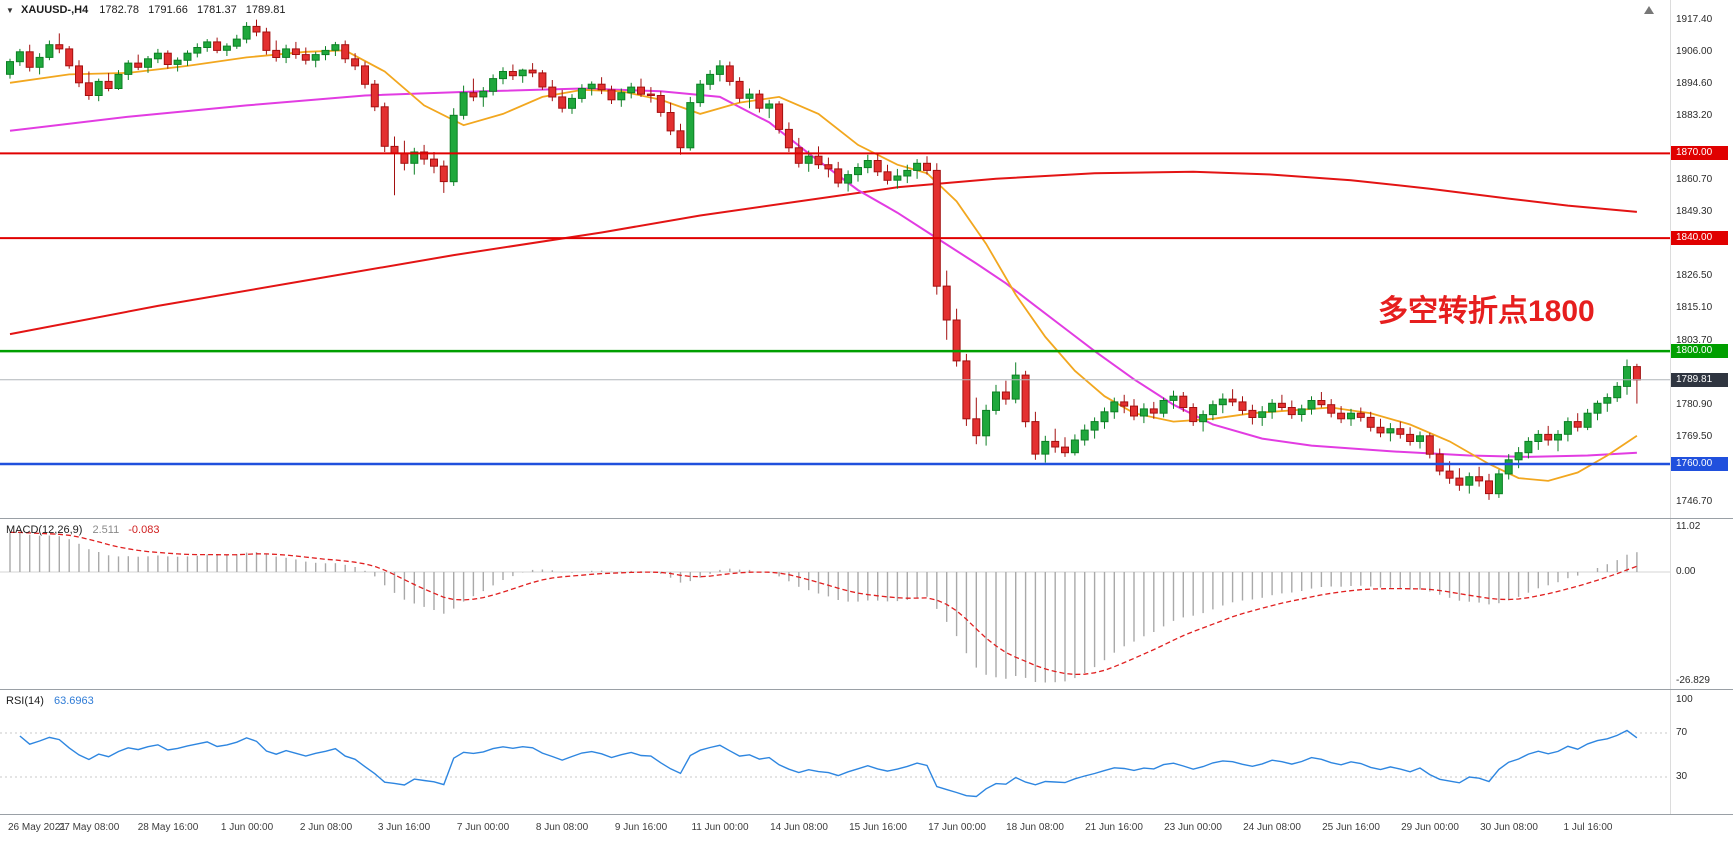 Image resolution: width=1733 pixels, height=841 pixels. I want to click on price-axis-label: 1803.70, so click(1694, 340).